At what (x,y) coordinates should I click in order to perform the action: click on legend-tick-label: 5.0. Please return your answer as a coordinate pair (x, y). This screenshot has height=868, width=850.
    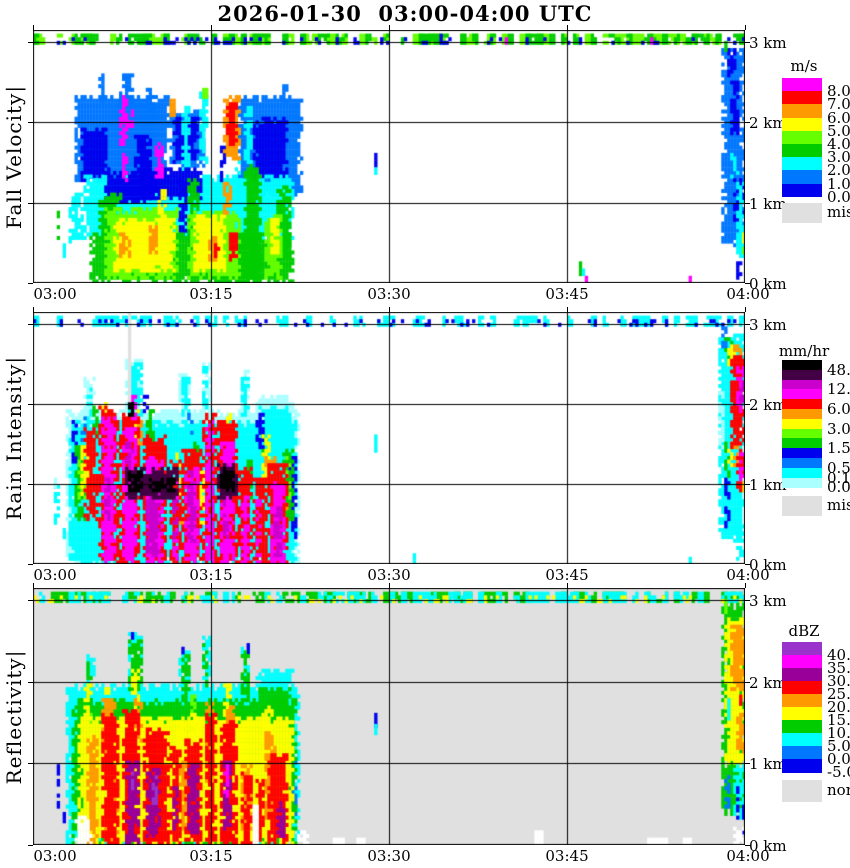
    Looking at the image, I should click on (838, 746).